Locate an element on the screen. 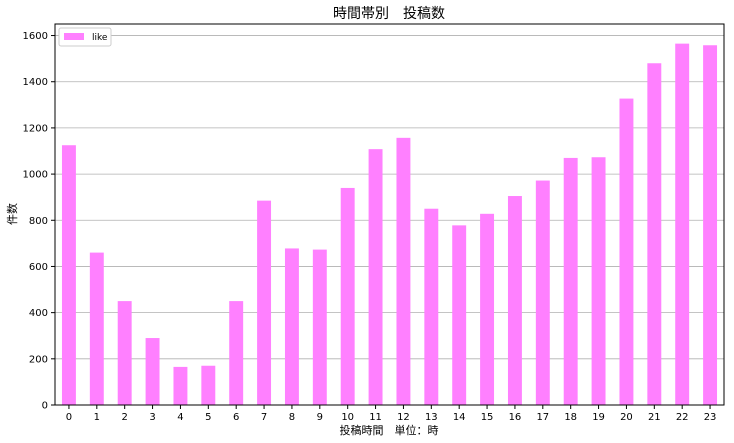  y-tick-label: 200 is located at coordinates (38, 359).